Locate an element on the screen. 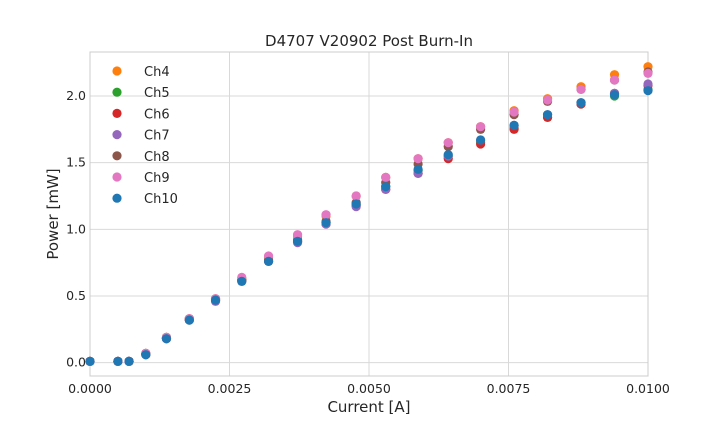 The width and height of the screenshot is (720, 432). data-point-ch7 is located at coordinates (648, 84).